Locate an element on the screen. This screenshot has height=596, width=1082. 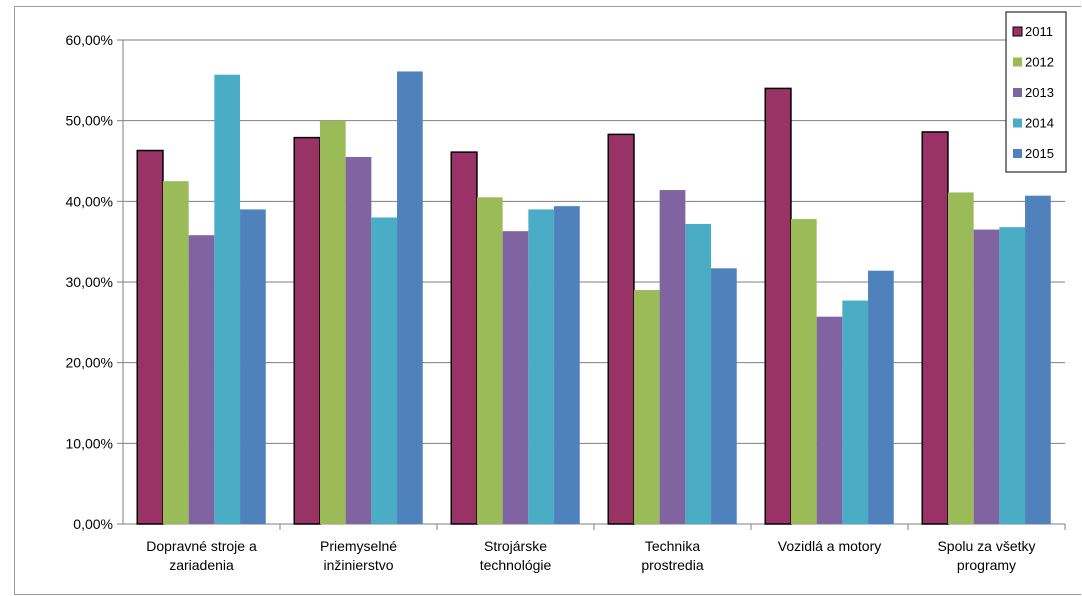
y-tick-label: 10,00% is located at coordinates (89, 443).